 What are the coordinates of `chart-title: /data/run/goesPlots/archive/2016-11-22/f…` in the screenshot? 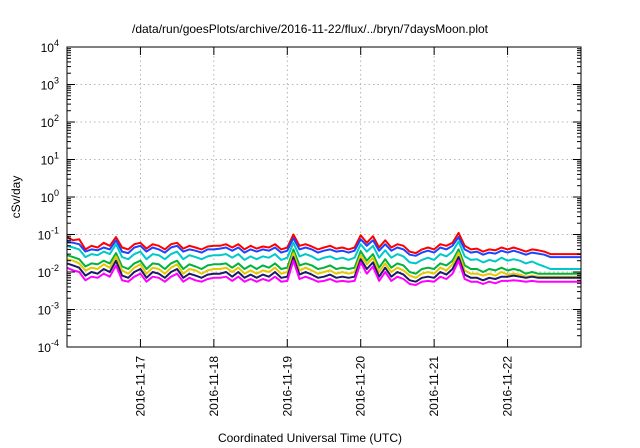 It's located at (310, 29).